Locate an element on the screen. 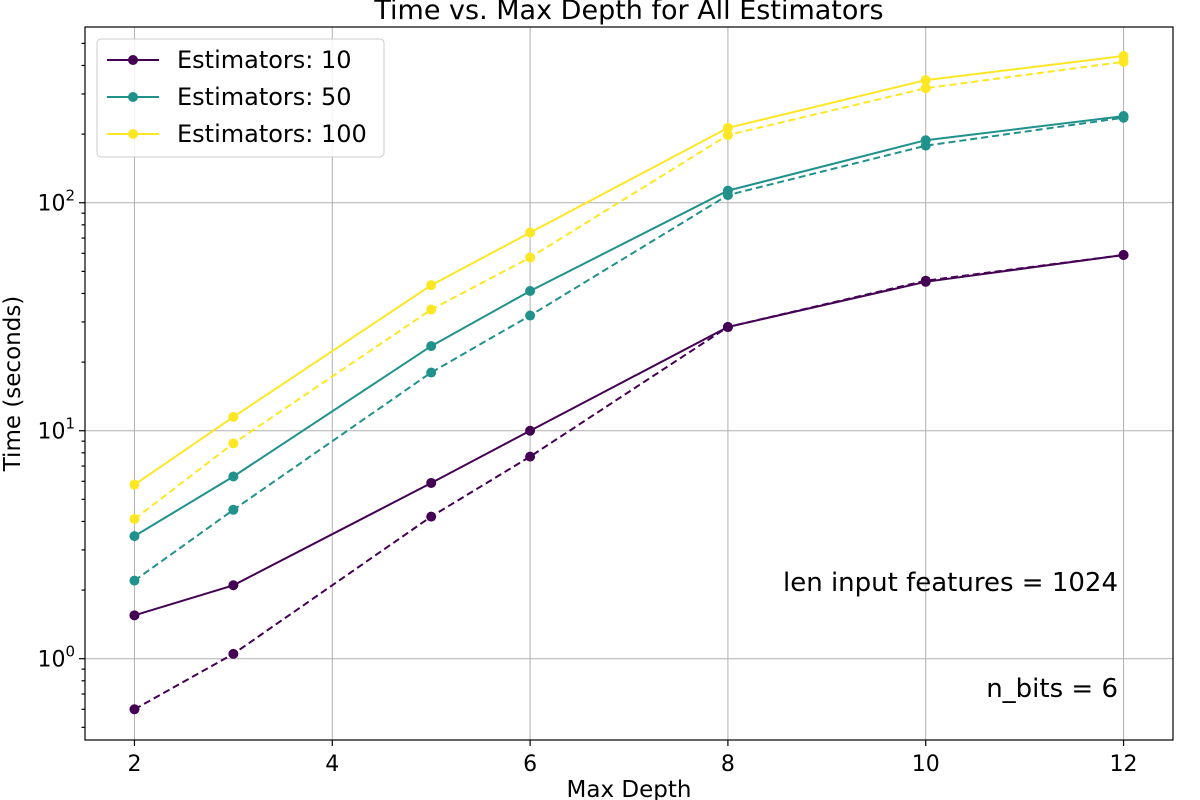 The width and height of the screenshot is (1200, 800). x-tick-label: 4 is located at coordinates (332, 764).